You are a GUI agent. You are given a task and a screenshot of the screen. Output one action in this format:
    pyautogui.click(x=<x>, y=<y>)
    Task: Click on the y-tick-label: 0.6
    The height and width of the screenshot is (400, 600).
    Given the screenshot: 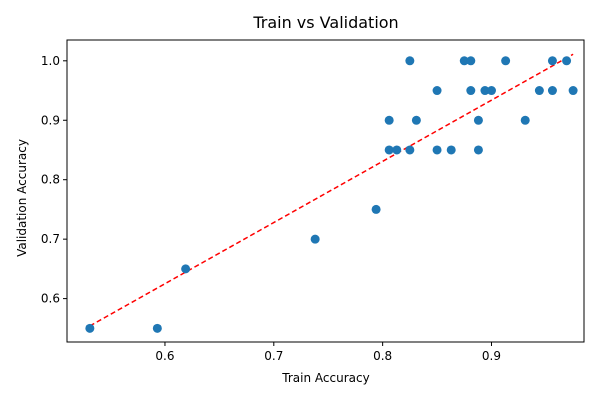 What is the action you would take?
    pyautogui.click(x=50, y=299)
    